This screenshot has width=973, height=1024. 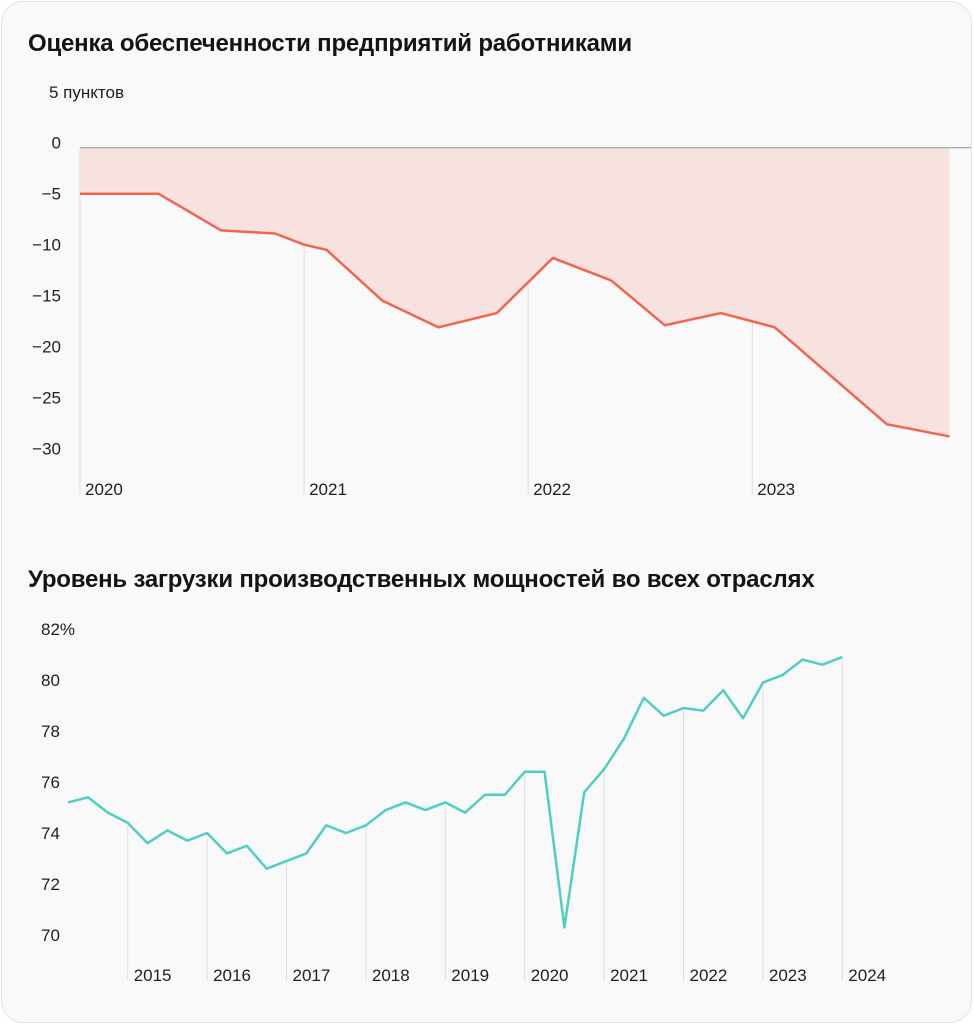 What do you see at coordinates (50, 833) in the screenshot?
I see `y-tick-label: 74` at bounding box center [50, 833].